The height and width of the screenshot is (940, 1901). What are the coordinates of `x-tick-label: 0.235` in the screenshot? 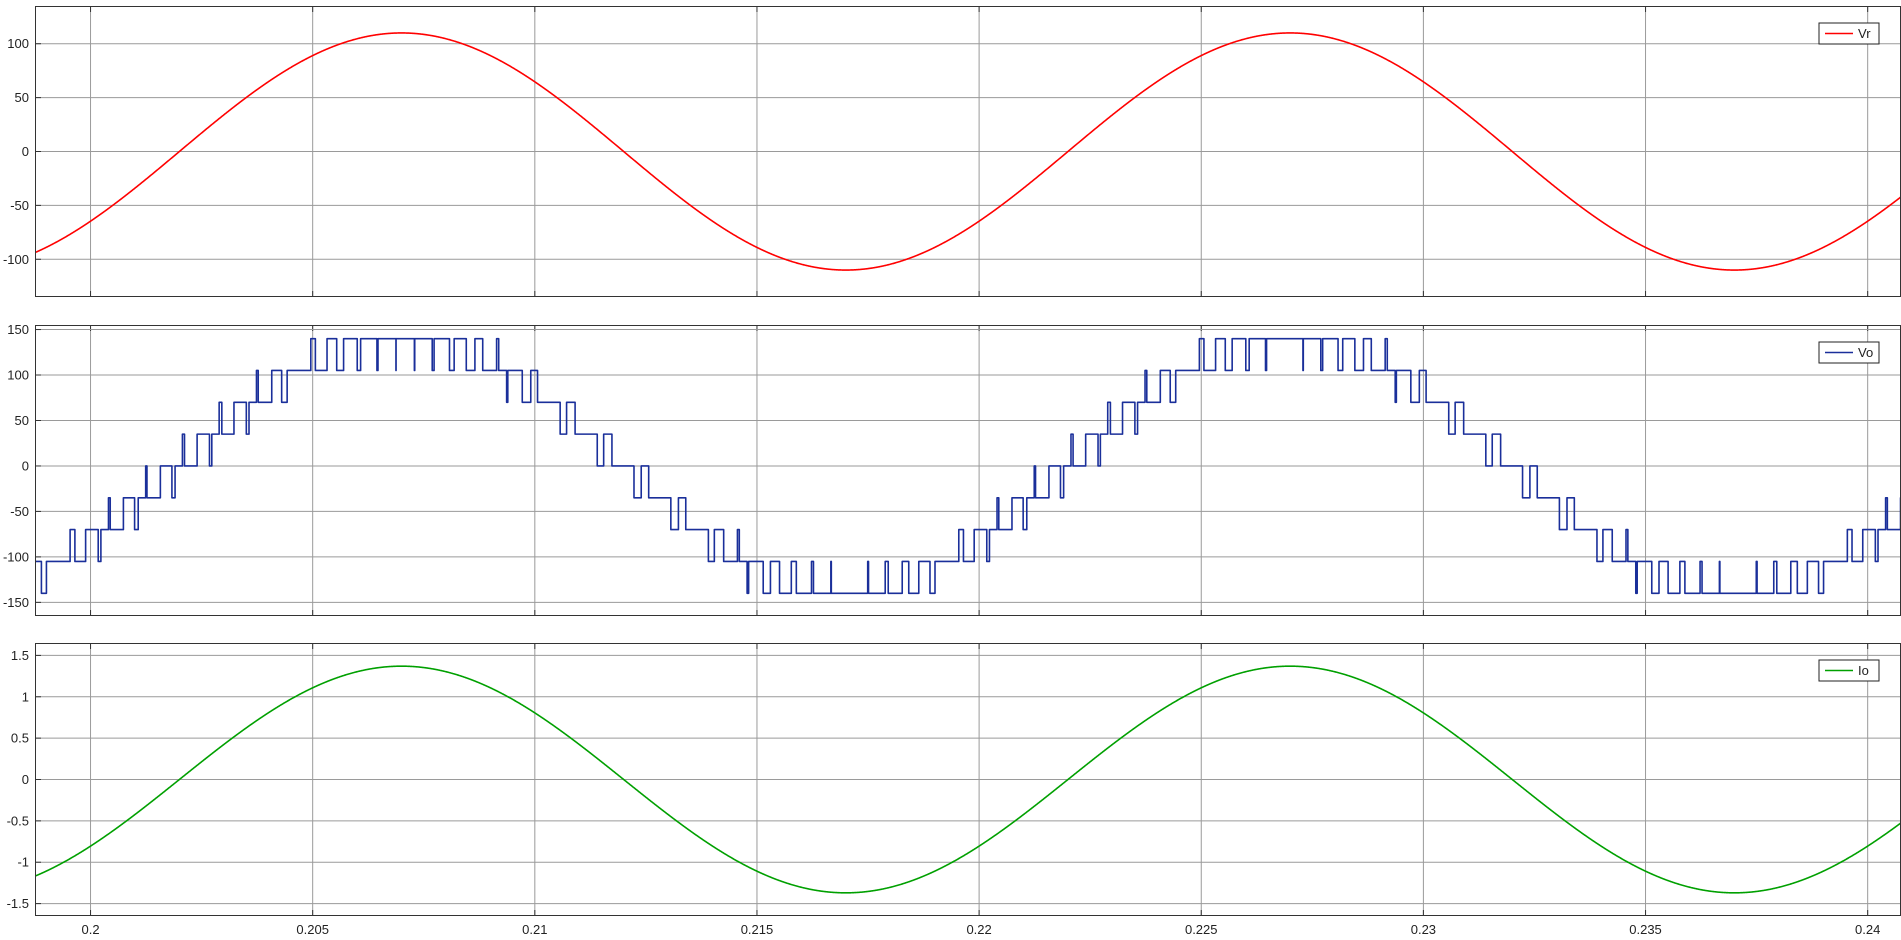 It's located at (1645, 929).